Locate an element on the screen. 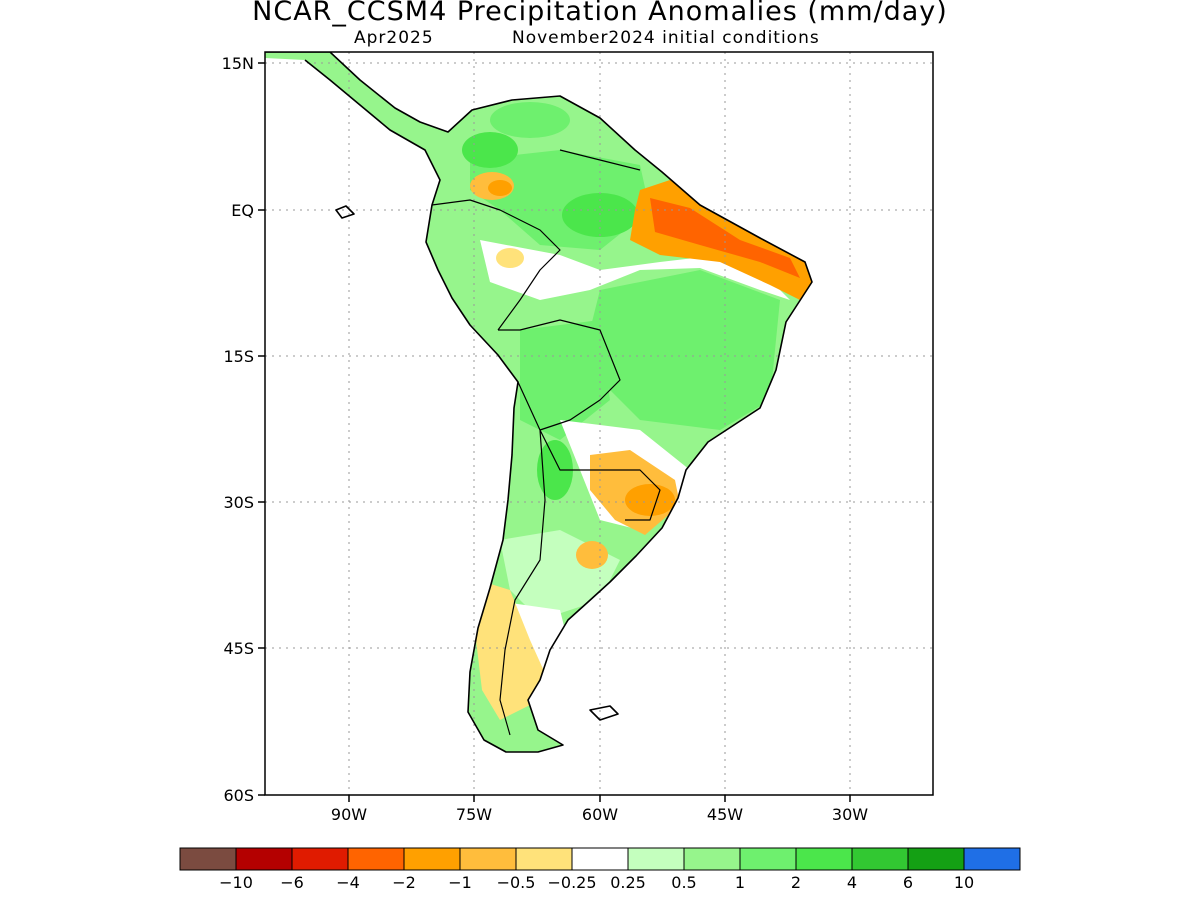  colorbar-label: 0.25 is located at coordinates (628, 882).